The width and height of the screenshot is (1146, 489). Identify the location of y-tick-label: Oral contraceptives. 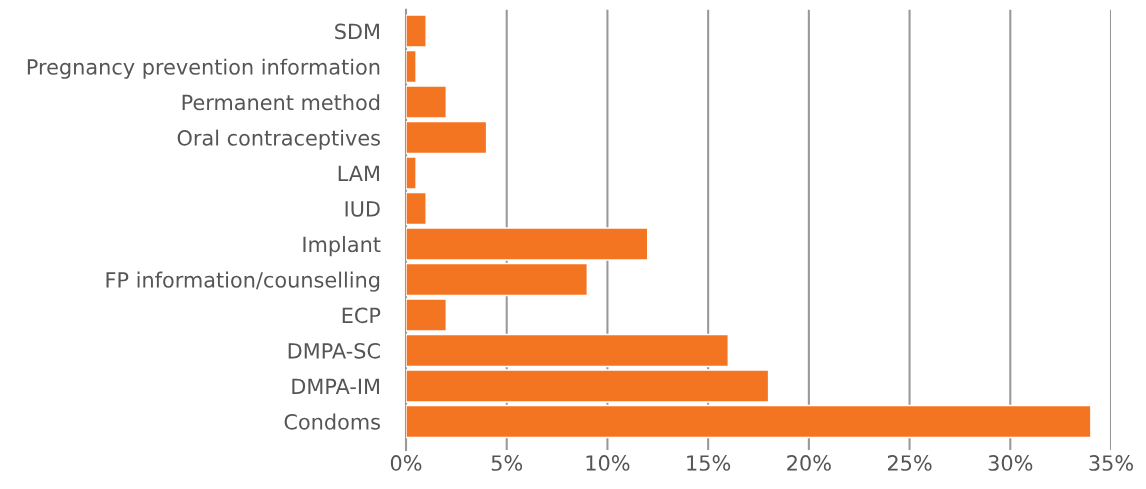
(278, 139).